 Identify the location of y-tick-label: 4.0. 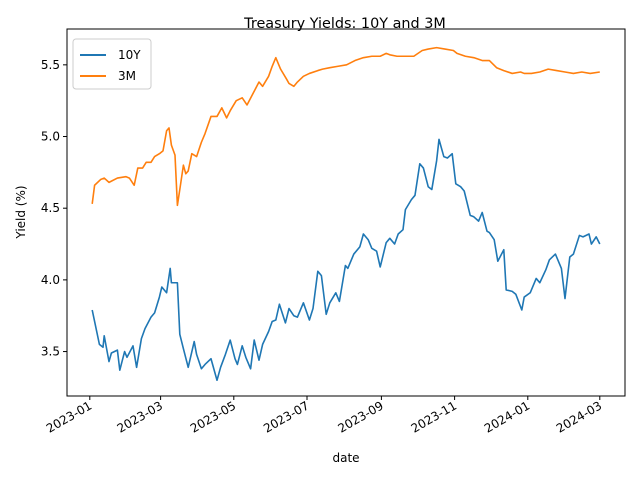
(50, 280).